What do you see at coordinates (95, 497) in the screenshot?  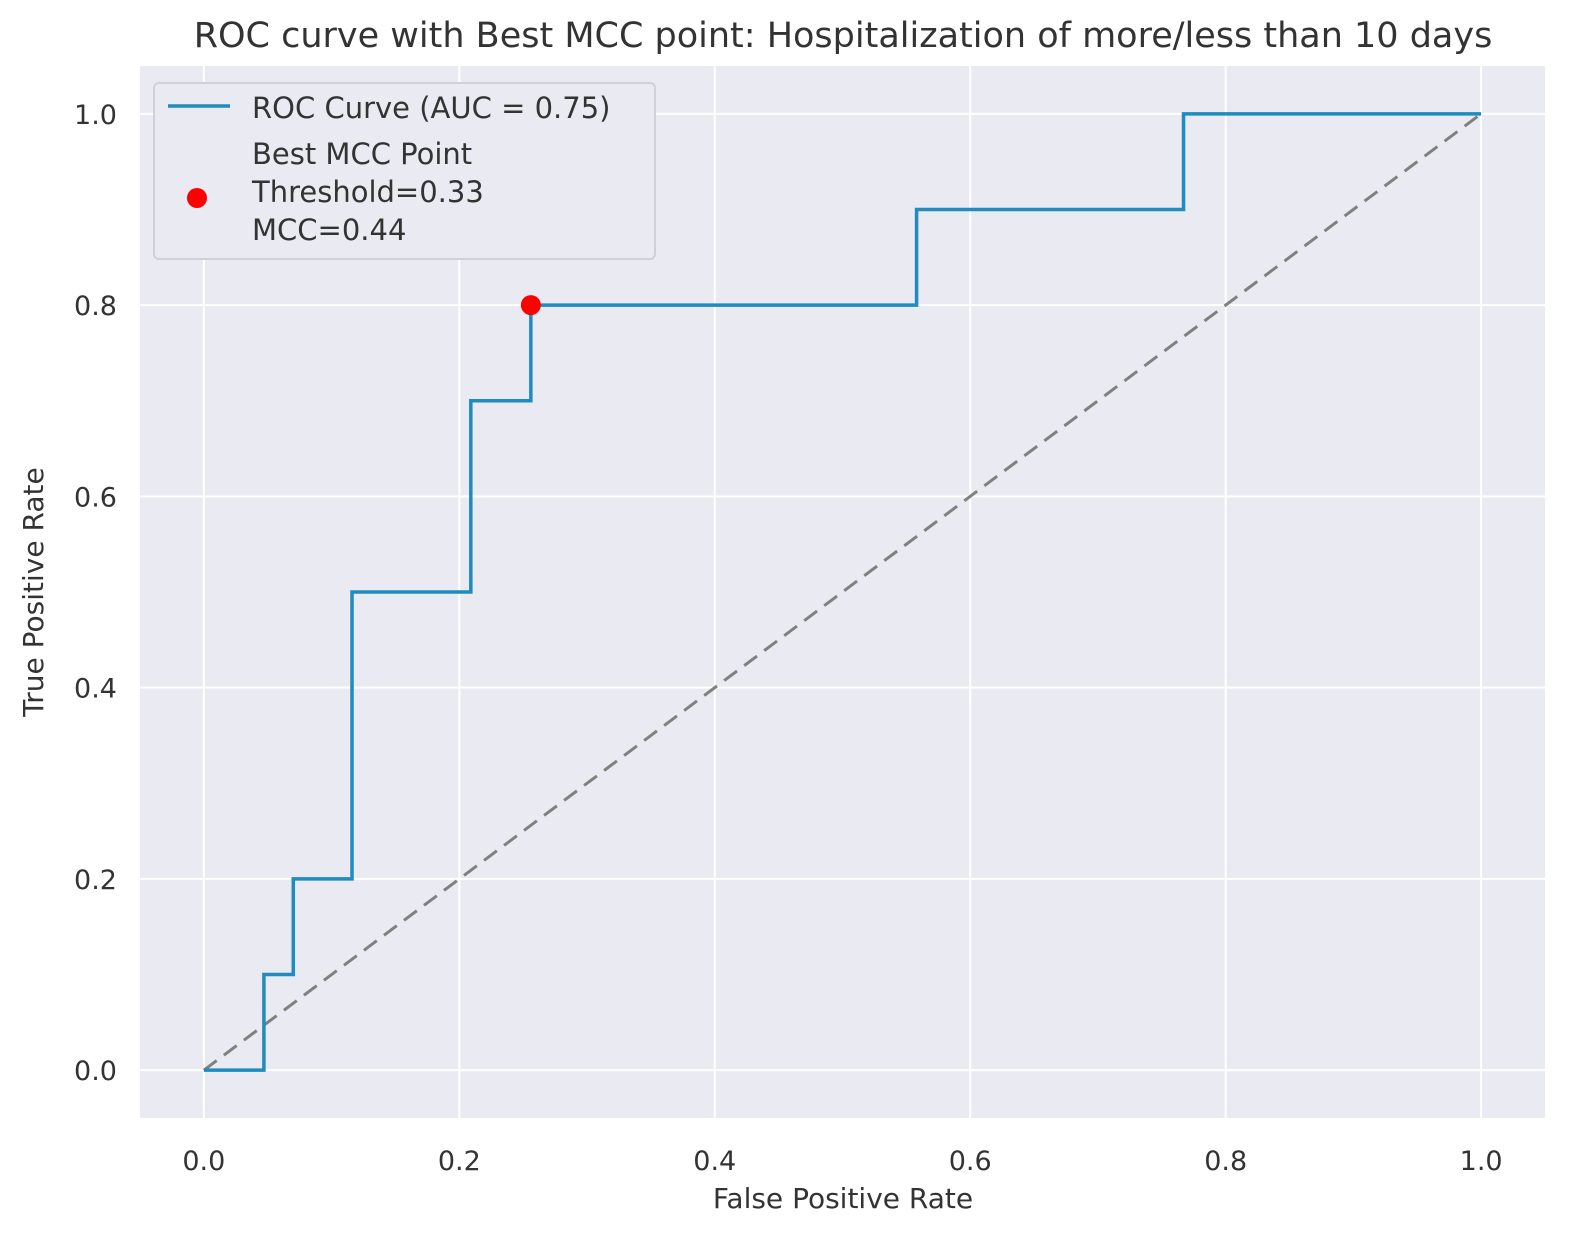 I see `y-tick-label-3: 0.6` at bounding box center [95, 497].